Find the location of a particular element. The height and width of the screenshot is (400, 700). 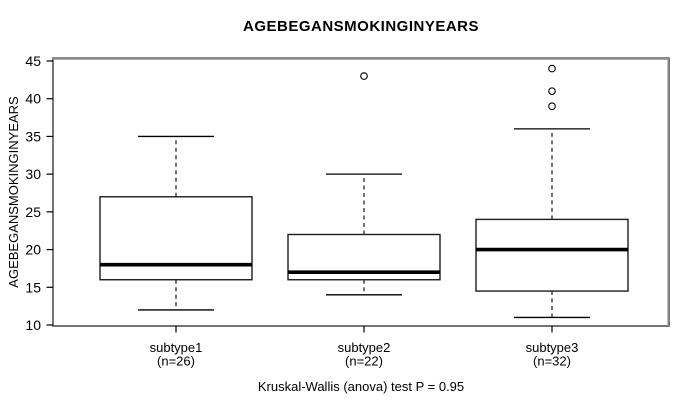

group-n-label: (n=22) is located at coordinates (364, 361).